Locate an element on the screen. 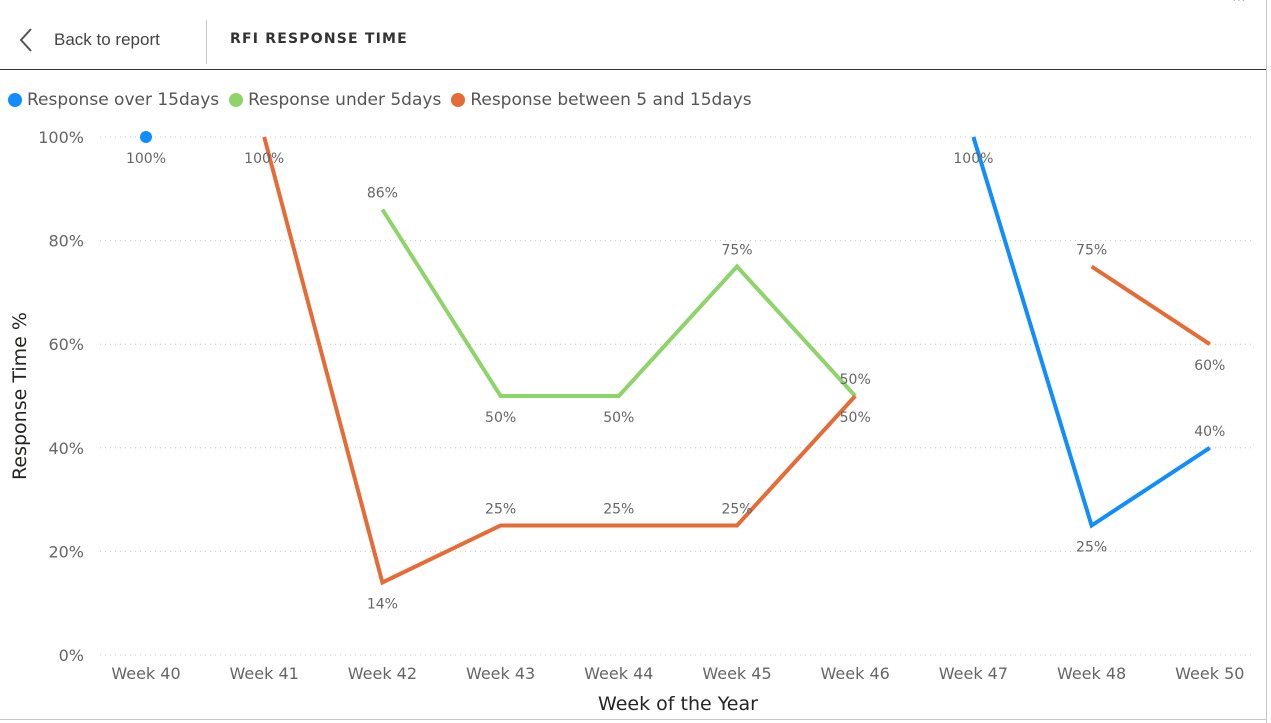 This screenshot has width=1271, height=723. back-to-report-button: Back to report is located at coordinates (89, 40).